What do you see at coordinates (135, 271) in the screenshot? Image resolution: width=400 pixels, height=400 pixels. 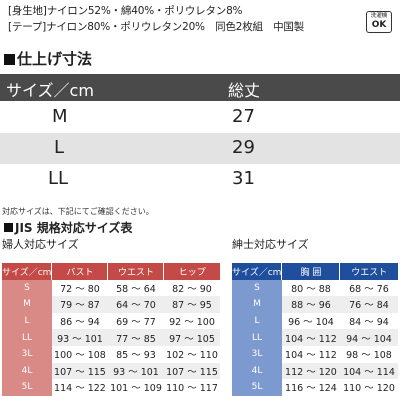 I see `women-header-waist: ウエスト` at bounding box center [135, 271].